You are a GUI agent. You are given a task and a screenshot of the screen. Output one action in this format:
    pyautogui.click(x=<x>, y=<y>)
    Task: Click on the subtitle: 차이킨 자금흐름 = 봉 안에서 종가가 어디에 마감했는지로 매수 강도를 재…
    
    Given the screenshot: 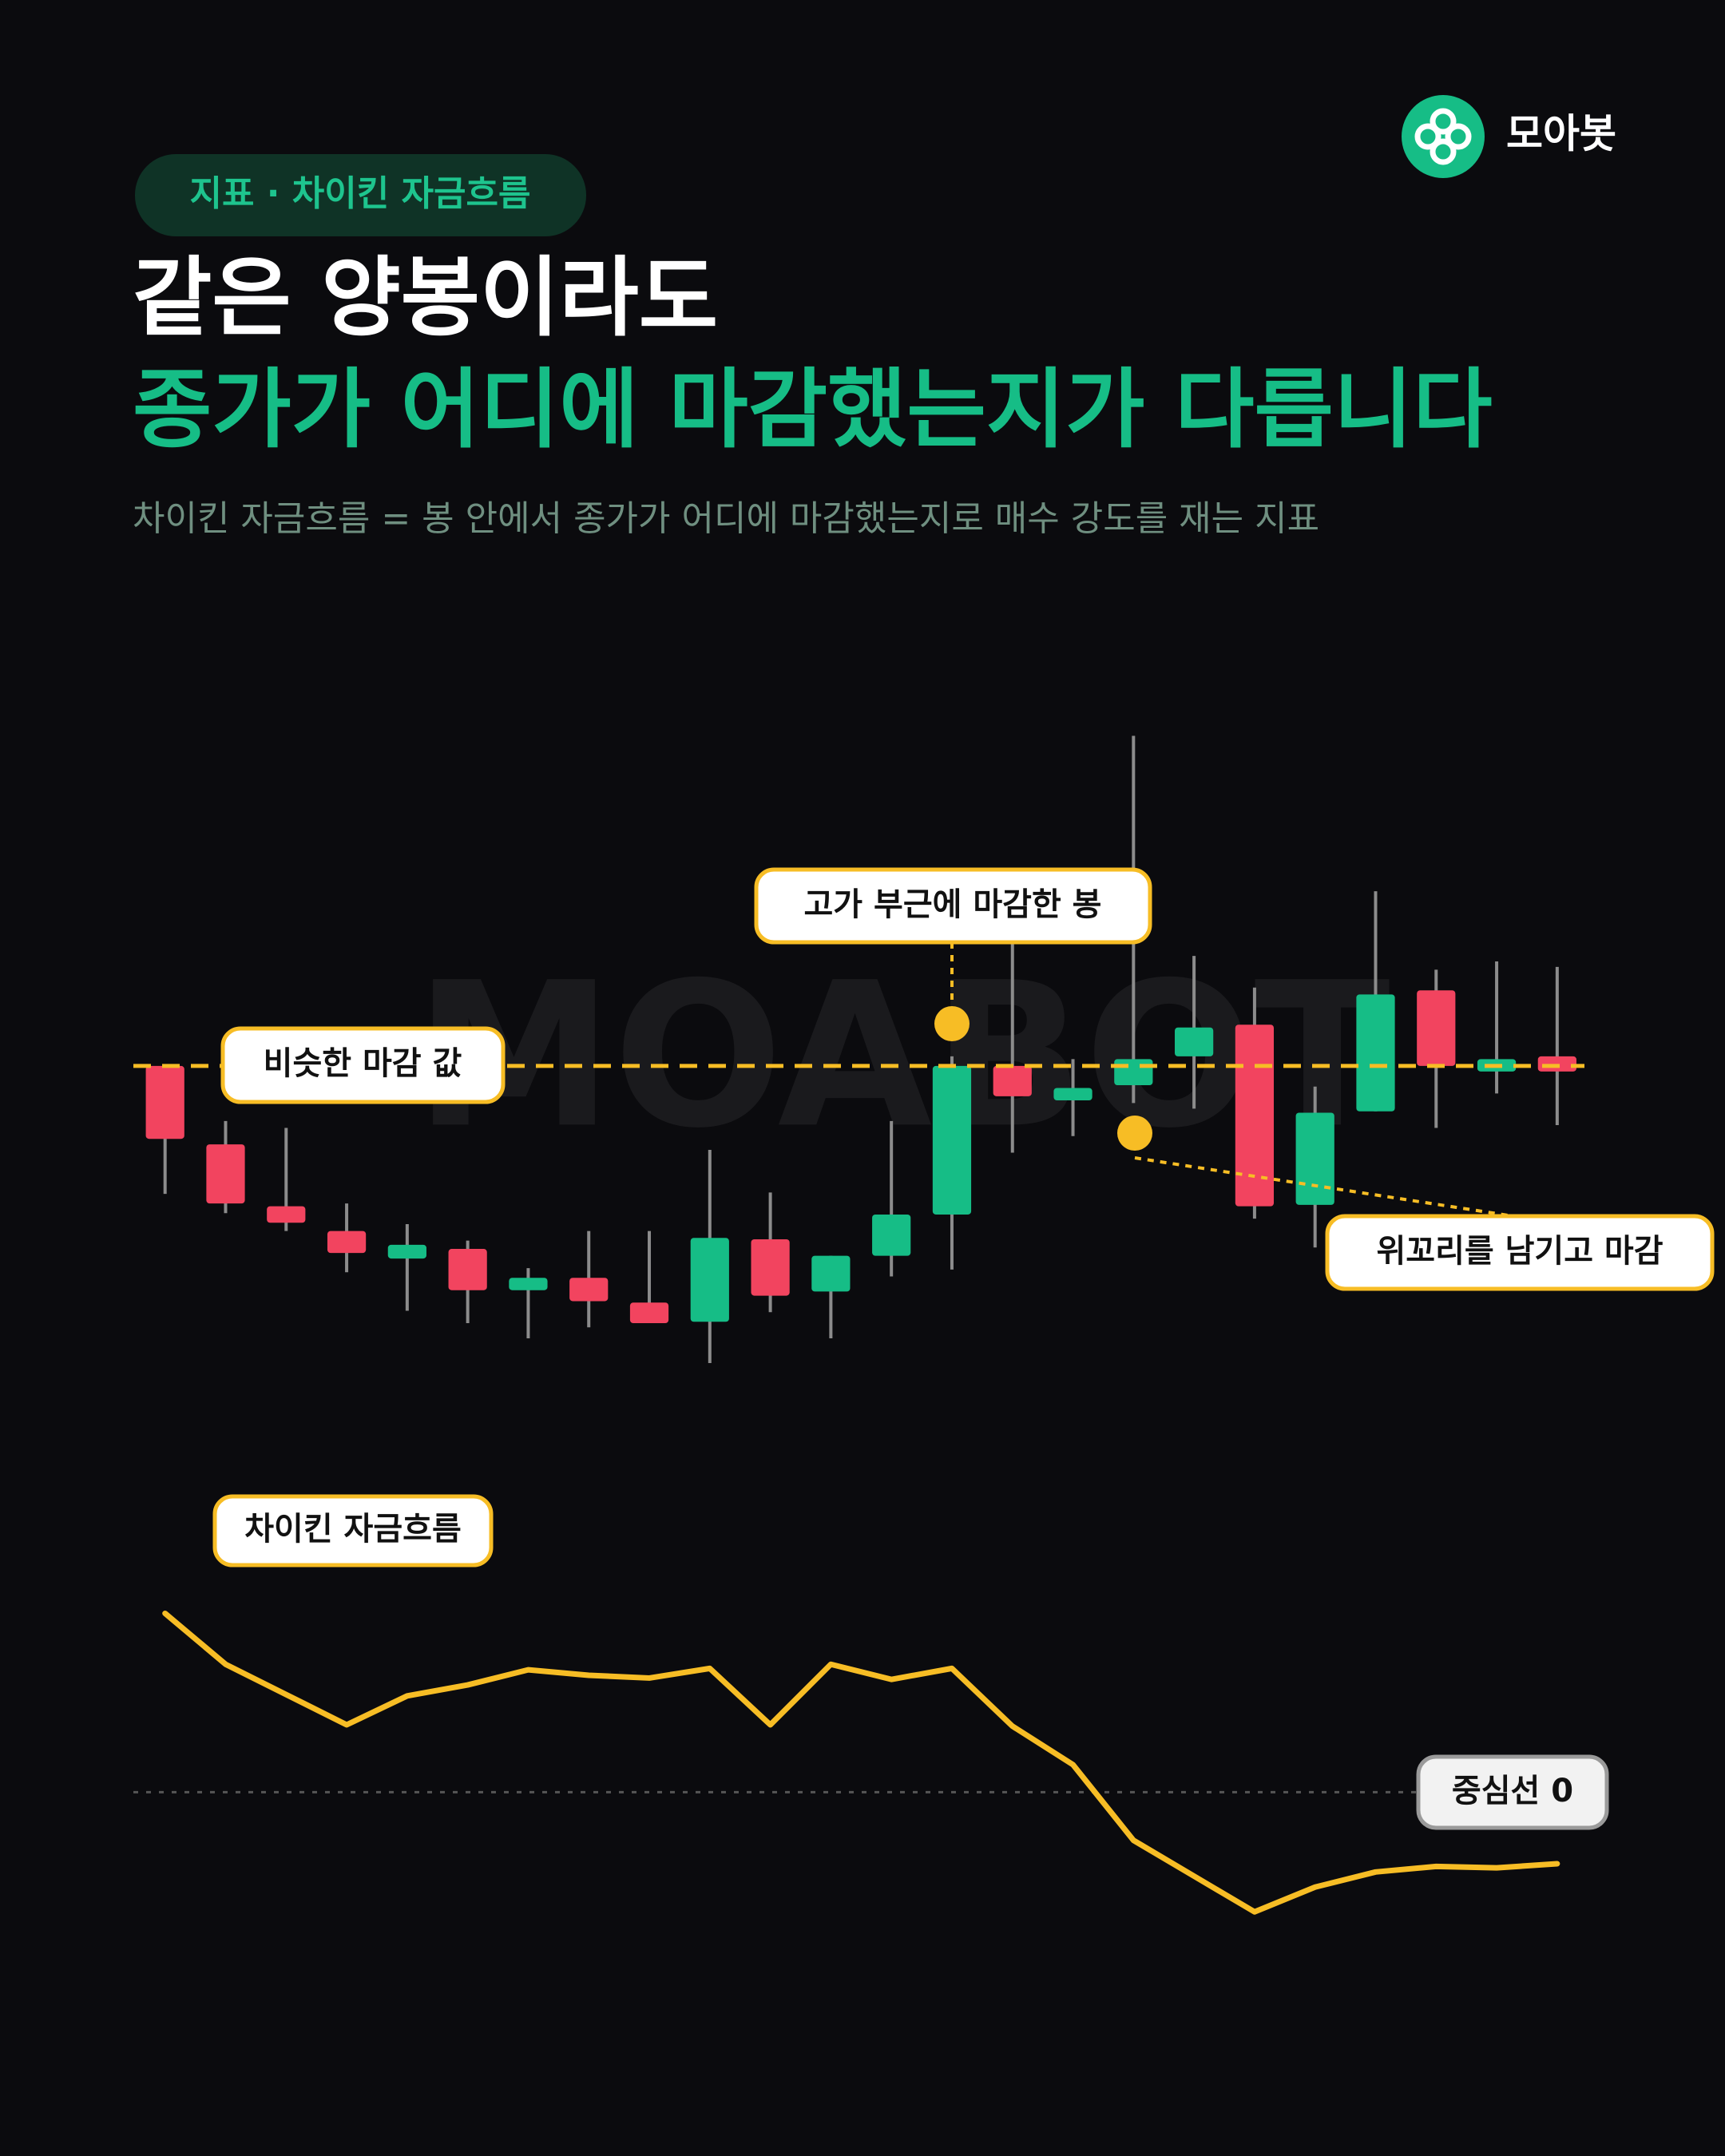 What is the action you would take?
    pyautogui.click(x=726, y=518)
    